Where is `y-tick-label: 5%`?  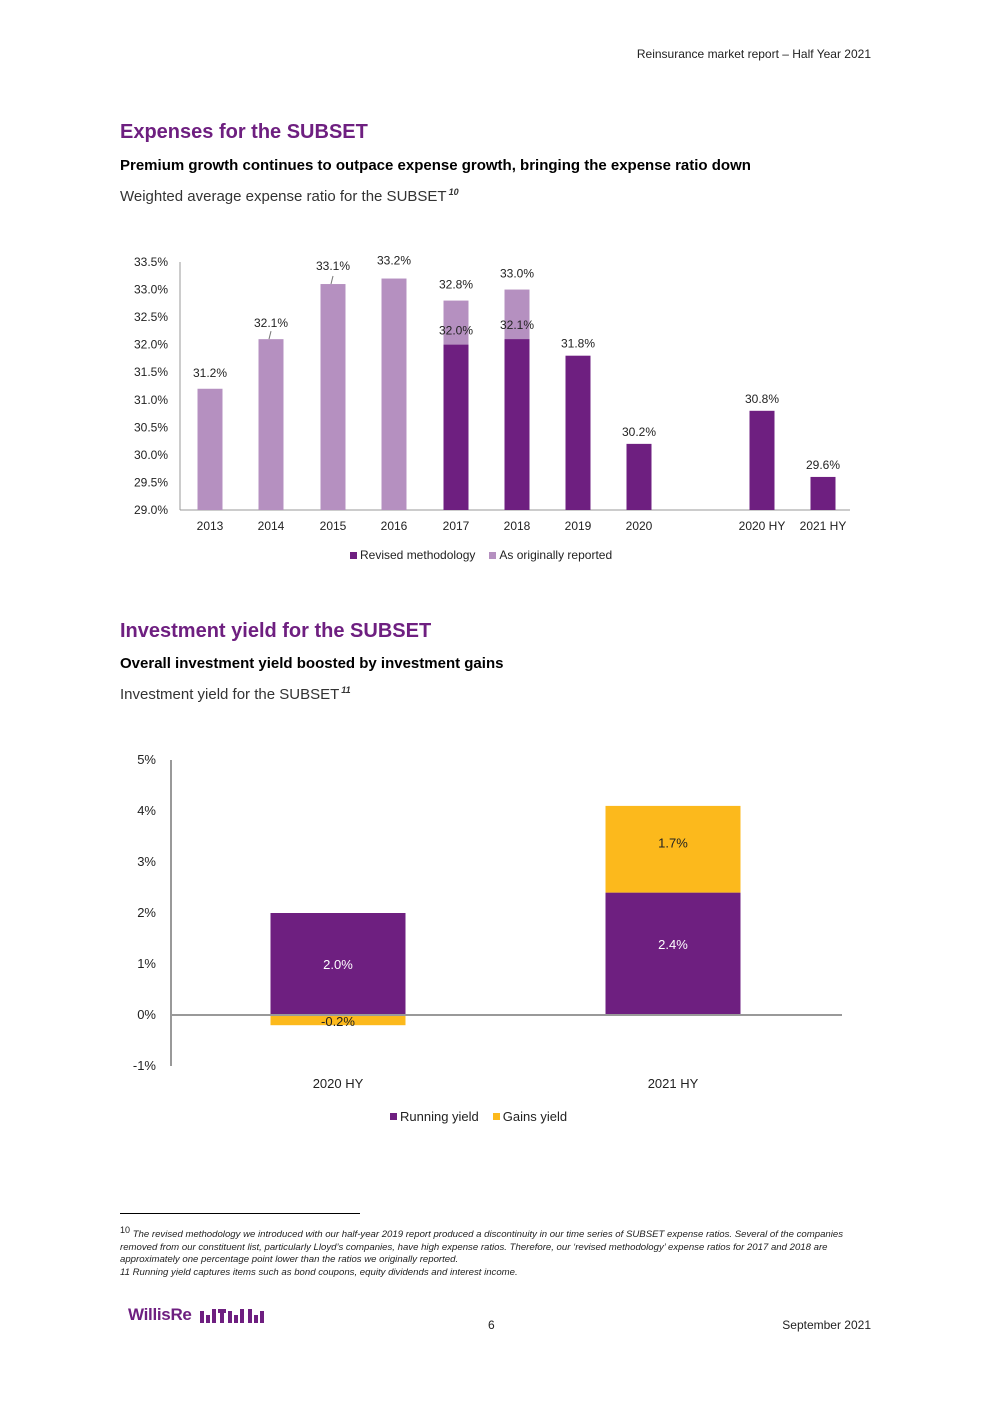
y-tick-label: 5% is located at coordinates (146, 759).